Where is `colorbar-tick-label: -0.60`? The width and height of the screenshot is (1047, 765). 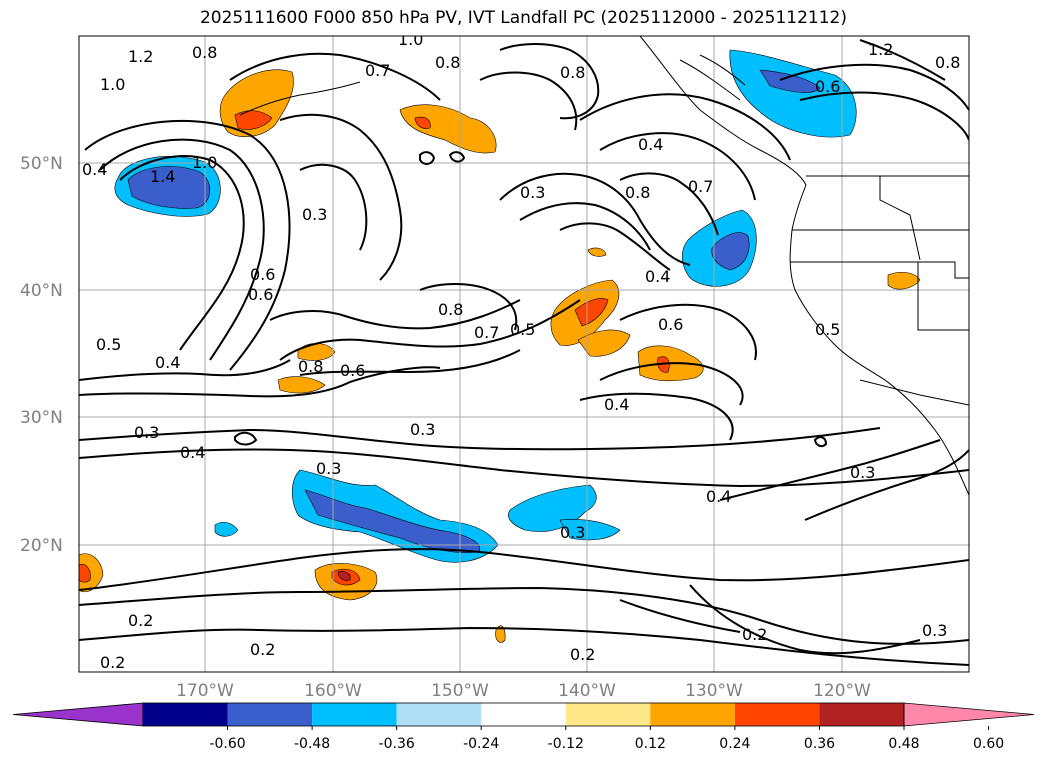 colorbar-tick-label: -0.60 is located at coordinates (227, 744).